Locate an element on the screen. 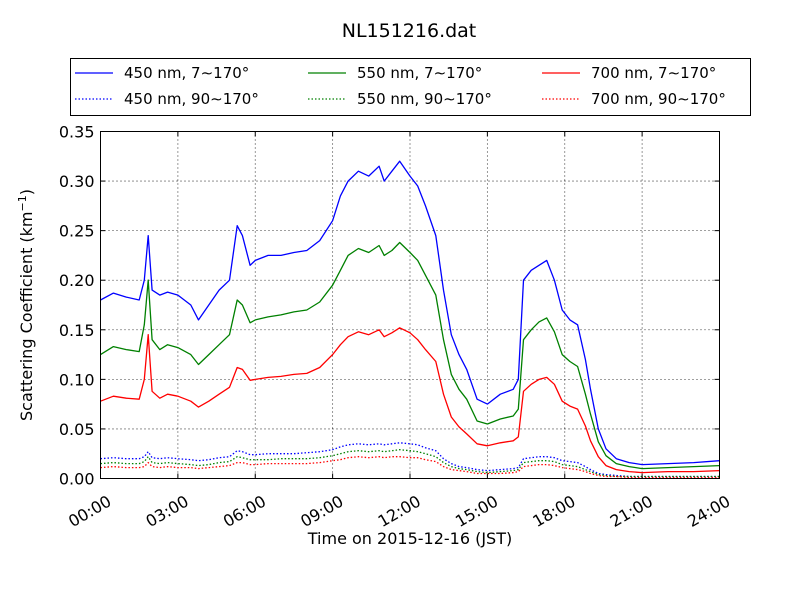 The width and height of the screenshot is (800, 600). y-axis-label-sup: −1 is located at coordinates (22, 203).